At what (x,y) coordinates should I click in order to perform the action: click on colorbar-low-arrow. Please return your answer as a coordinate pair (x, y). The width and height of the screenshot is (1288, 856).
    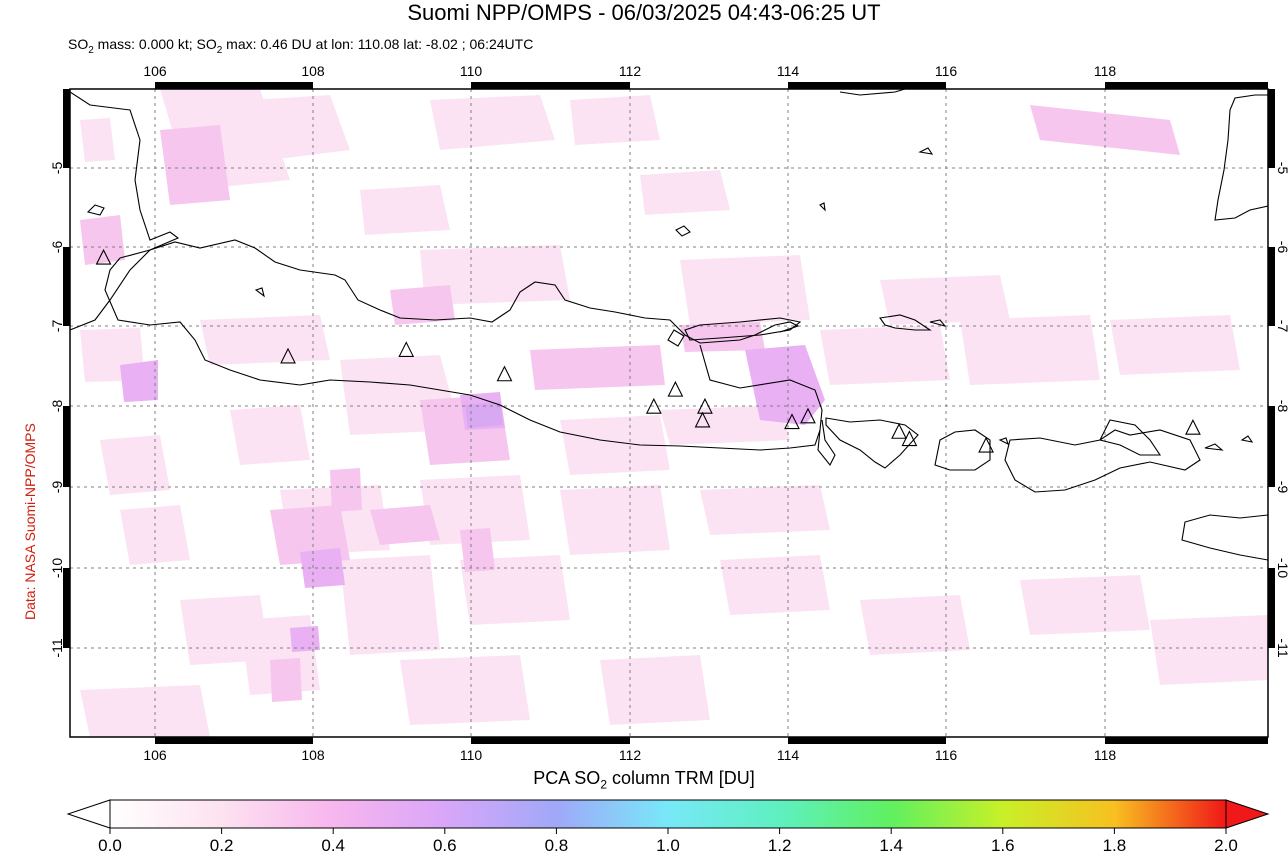
    Looking at the image, I should click on (88, 814).